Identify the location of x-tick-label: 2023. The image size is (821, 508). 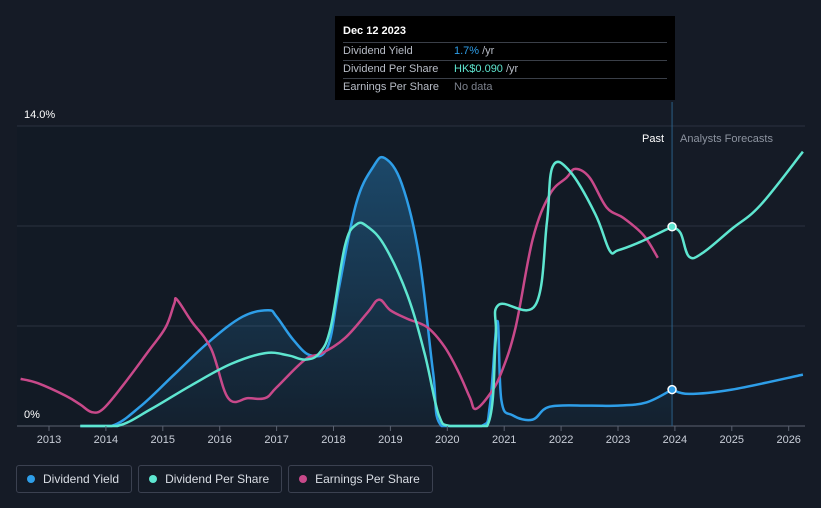
(618, 440).